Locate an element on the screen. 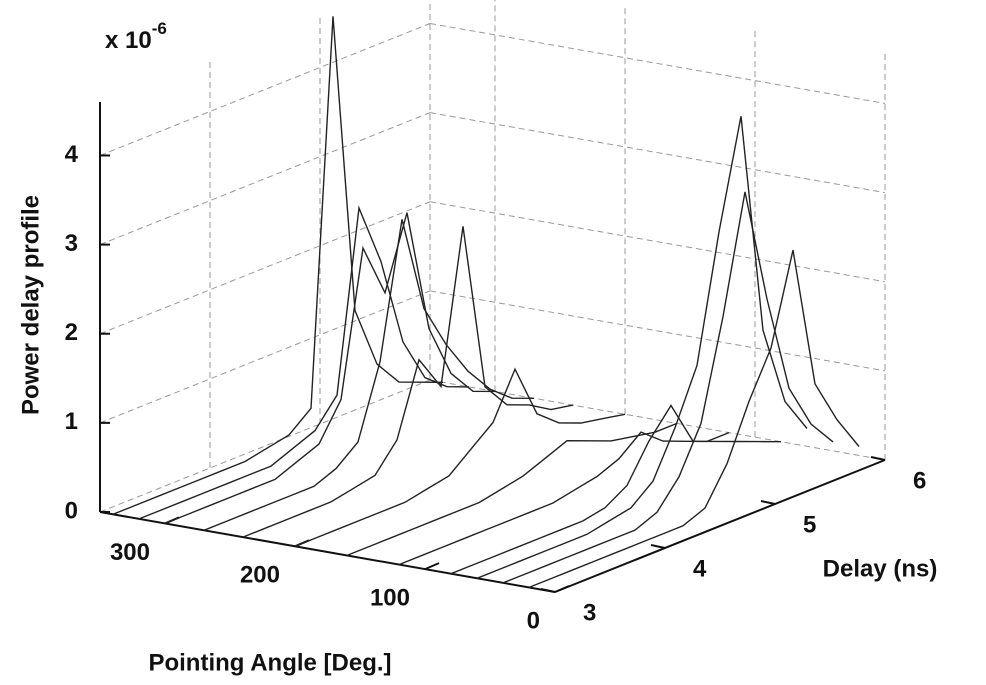 This screenshot has width=986, height=685. z-tick-label: 3 is located at coordinates (71, 243).